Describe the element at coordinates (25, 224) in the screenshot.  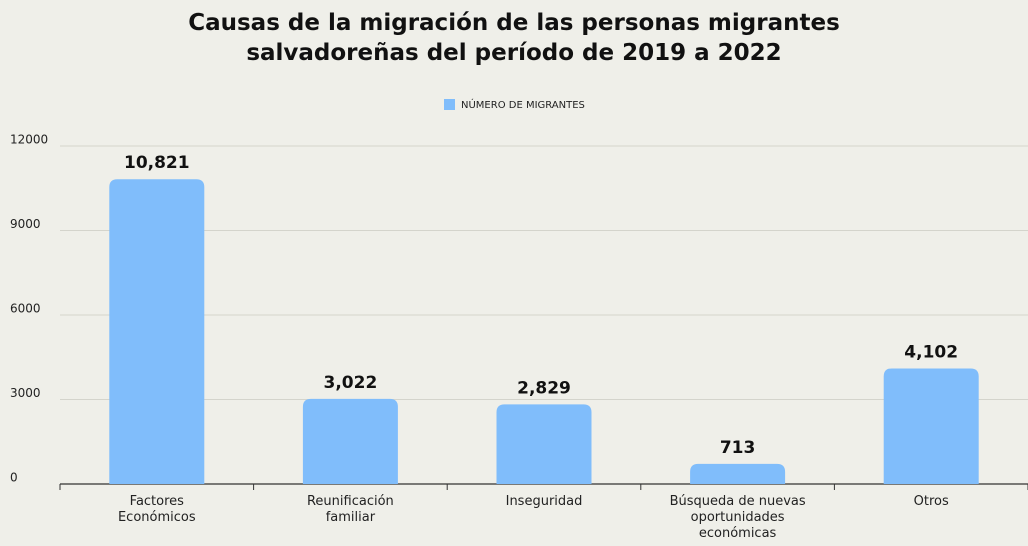
I see `y-tick-label: 9000` at that location.